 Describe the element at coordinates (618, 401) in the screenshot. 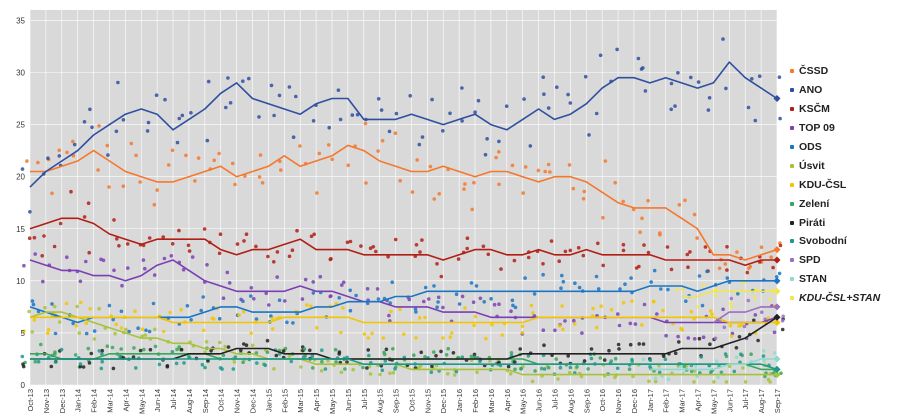

I see `x-tick-label: Nov-16` at that location.